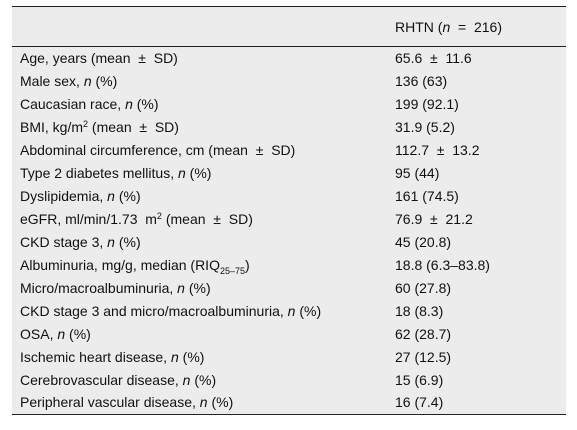 The image size is (577, 430). I want to click on table-row: Caucasian race, n (%) 199 (92.1), so click(289, 104).